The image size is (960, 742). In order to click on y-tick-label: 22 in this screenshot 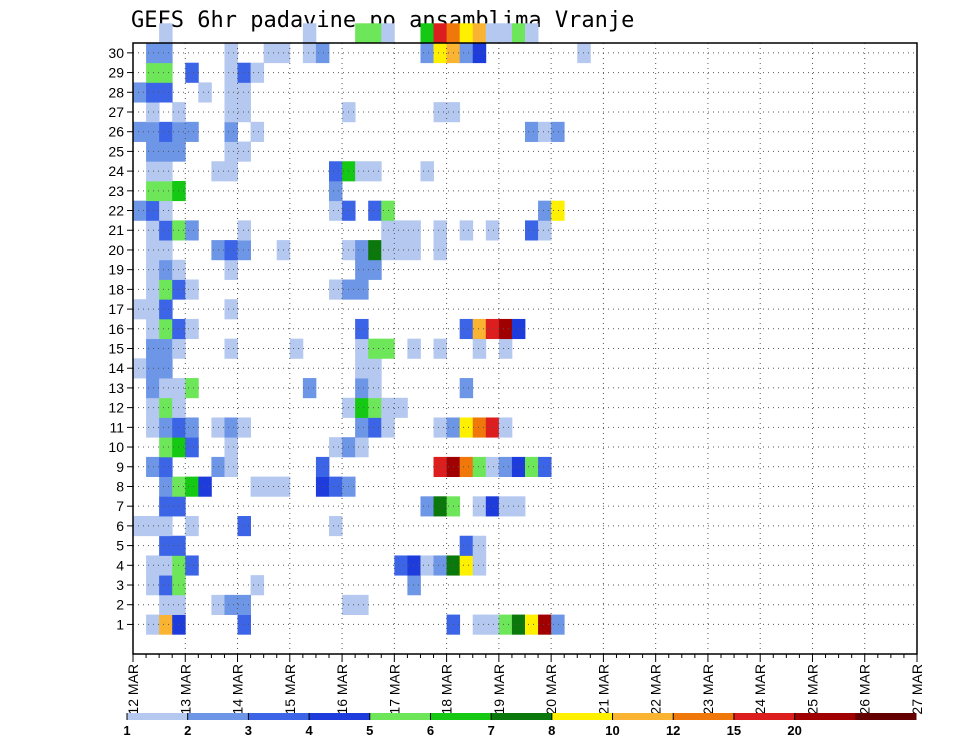, I will do `click(116, 211)`.